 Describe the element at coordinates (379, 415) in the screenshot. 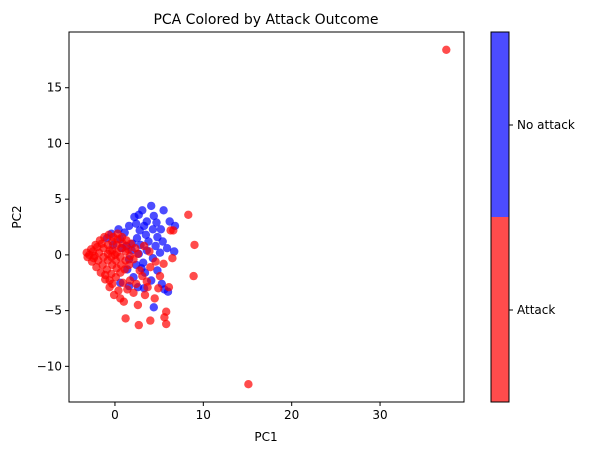

I see `x-tick-label: 30` at that location.